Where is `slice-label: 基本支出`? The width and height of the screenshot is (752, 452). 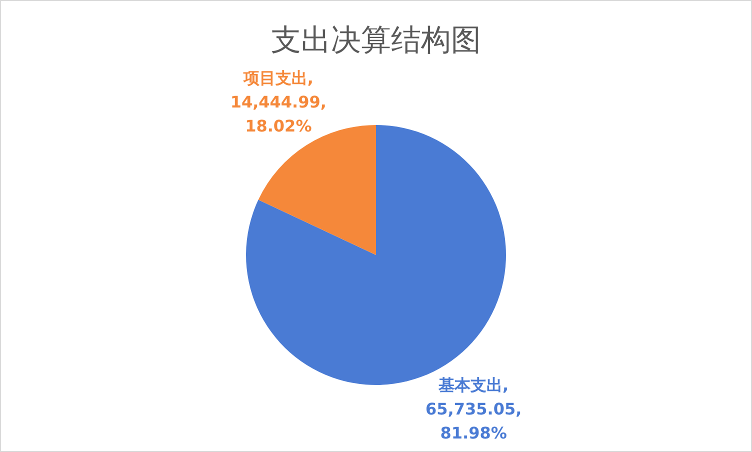
slice-label: 基本支出 is located at coordinates (470, 385).